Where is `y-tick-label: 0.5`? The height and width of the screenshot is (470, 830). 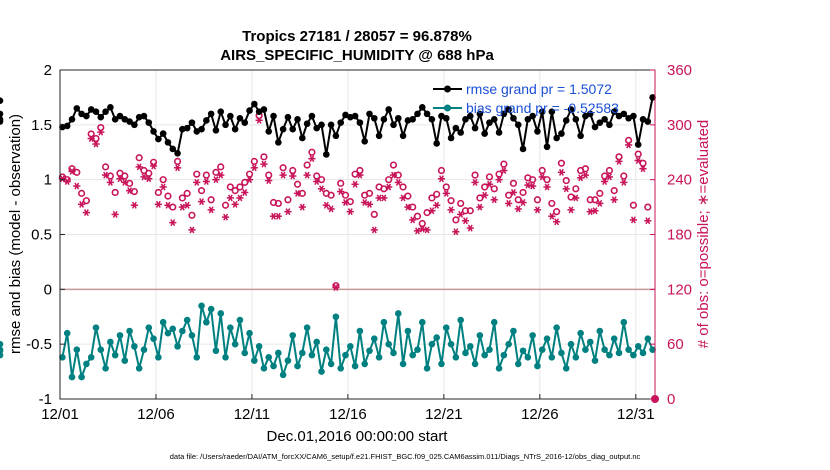
y-tick-label: 0.5 is located at coordinates (41, 235).